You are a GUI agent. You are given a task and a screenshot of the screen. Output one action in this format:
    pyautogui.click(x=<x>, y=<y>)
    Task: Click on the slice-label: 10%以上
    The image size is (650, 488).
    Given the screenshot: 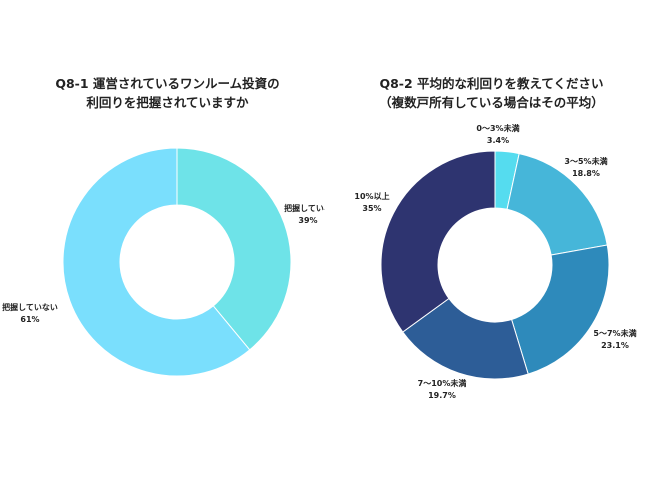 What is the action you would take?
    pyautogui.click(x=371, y=196)
    